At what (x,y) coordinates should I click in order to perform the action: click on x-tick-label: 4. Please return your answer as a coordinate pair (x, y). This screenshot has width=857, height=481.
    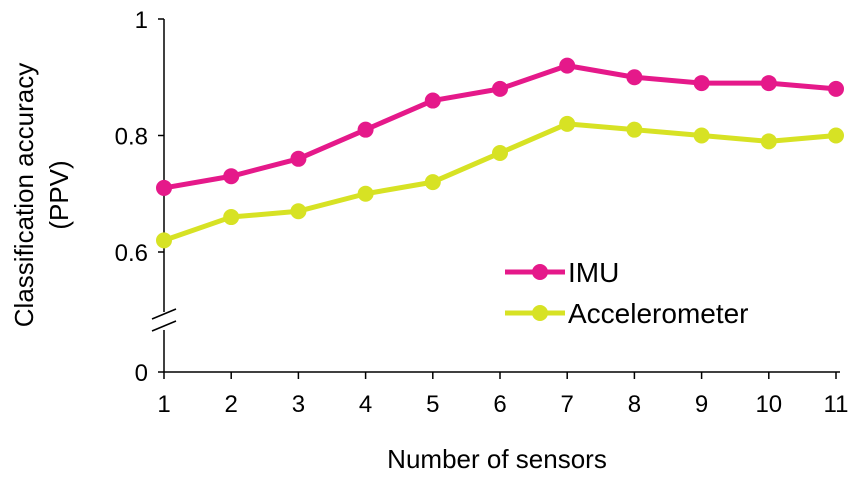
    Looking at the image, I should click on (365, 404).